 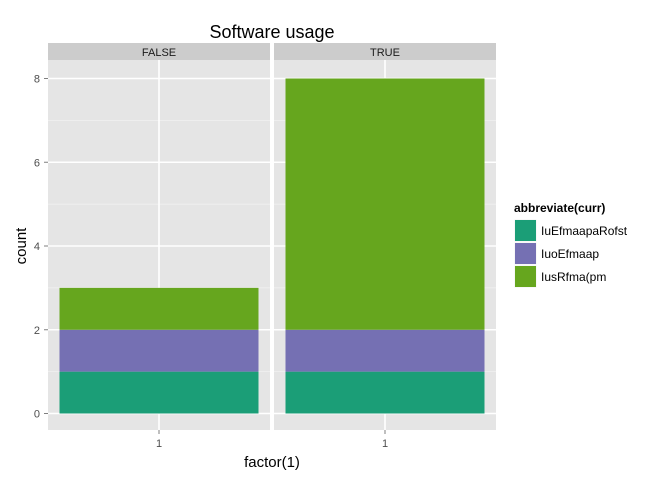 What do you see at coordinates (37, 163) in the screenshot?
I see `y-tick-label: 6` at bounding box center [37, 163].